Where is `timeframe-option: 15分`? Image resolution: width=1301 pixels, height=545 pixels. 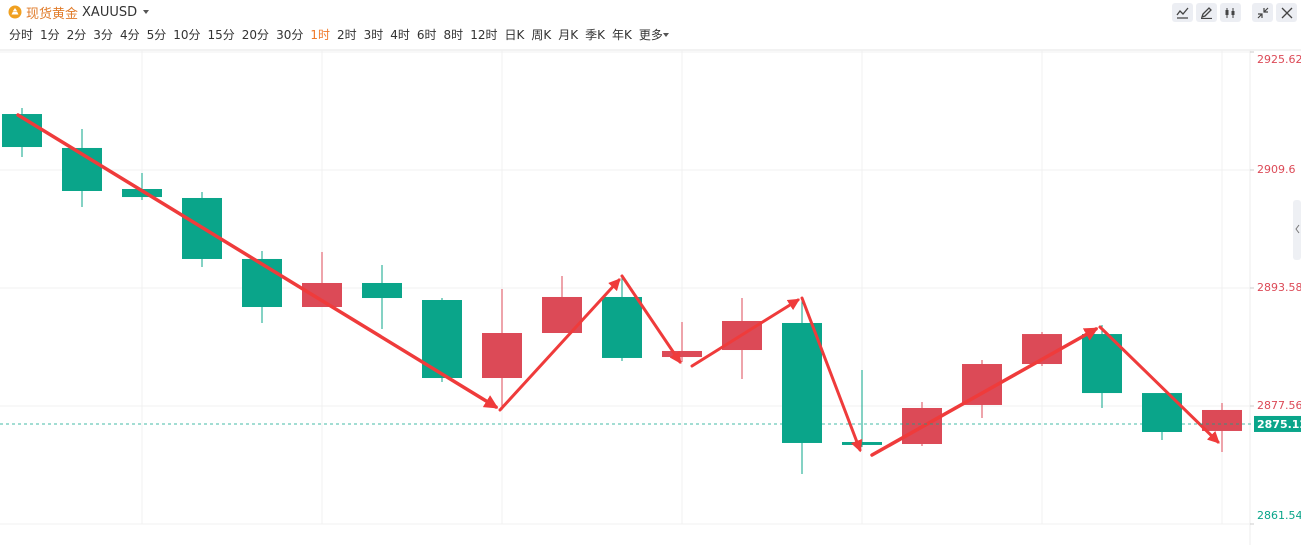 timeframe-option: 15分 is located at coordinates (221, 35).